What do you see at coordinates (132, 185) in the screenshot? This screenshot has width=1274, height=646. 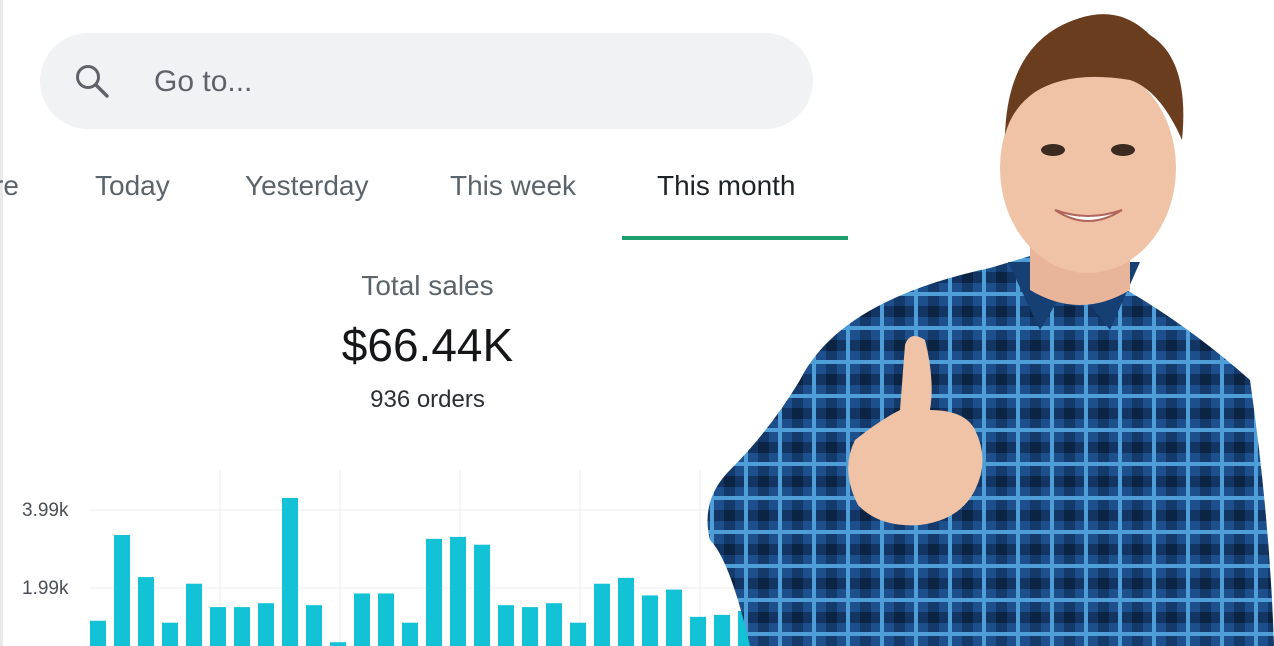 I see `tab-today: Today` at bounding box center [132, 185].